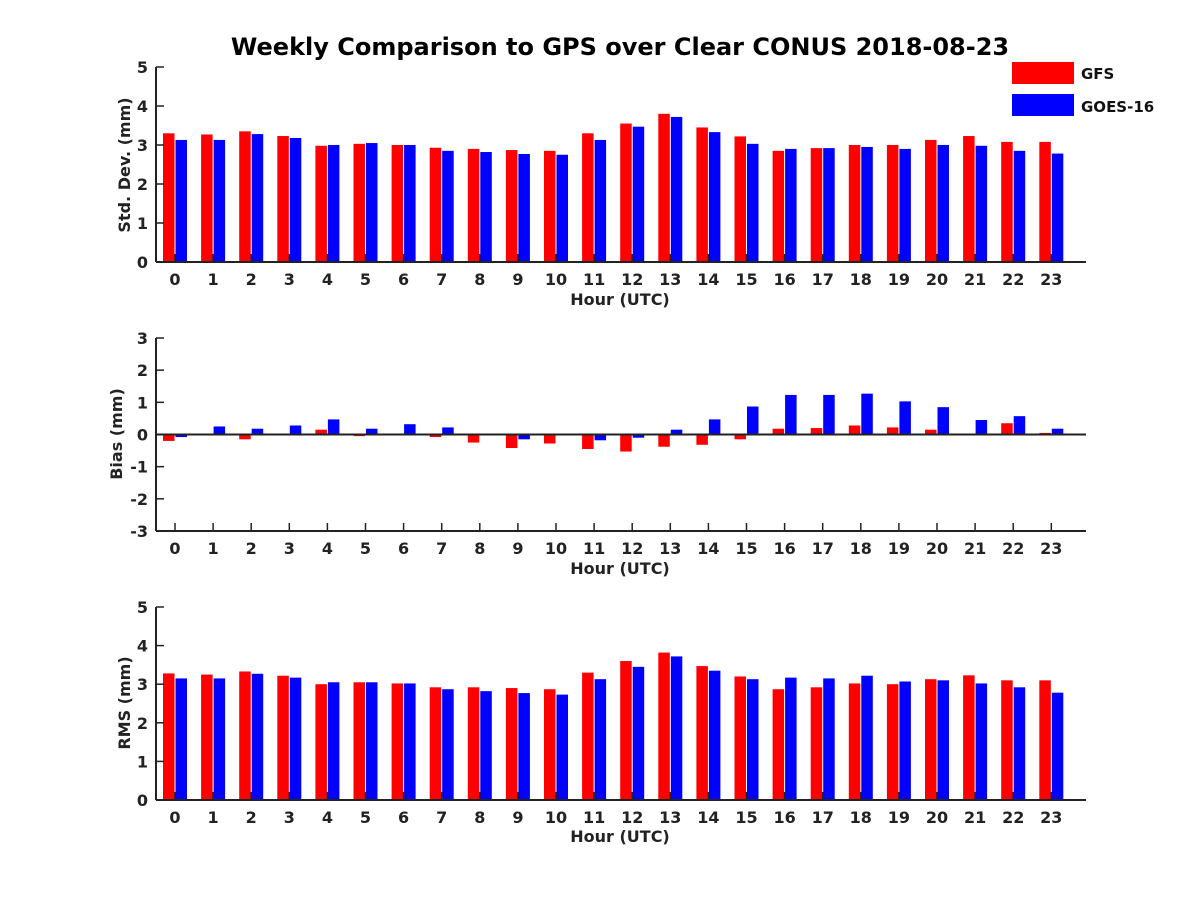 Image resolution: width=1200 pixels, height=900 pixels. What do you see at coordinates (257, 198) in the screenshot?
I see `bar-std-goes16-h2` at bounding box center [257, 198].